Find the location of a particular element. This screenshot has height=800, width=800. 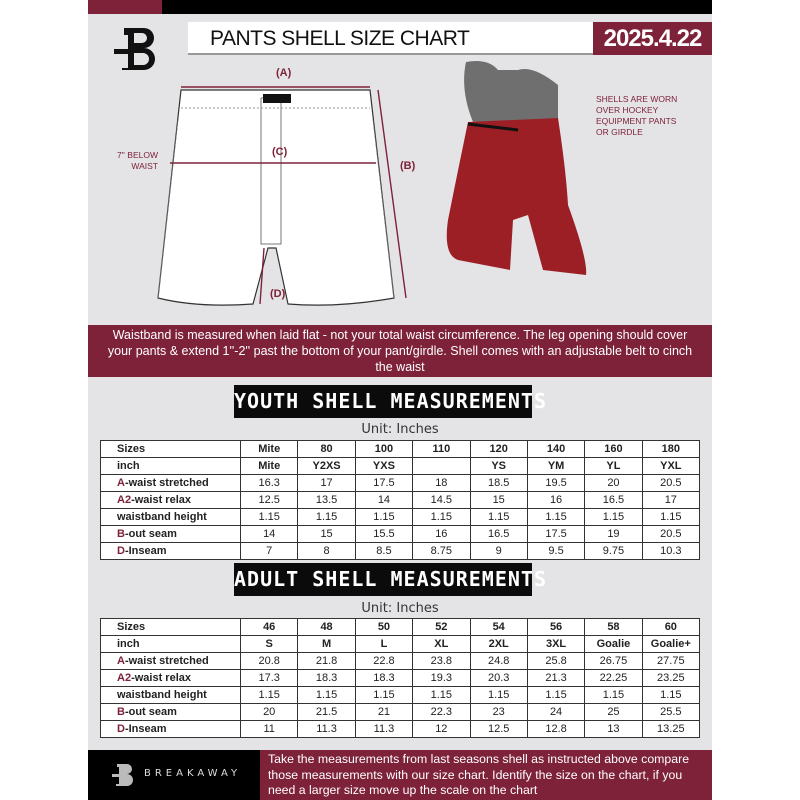

footer-logo-icon is located at coordinates (122, 775).